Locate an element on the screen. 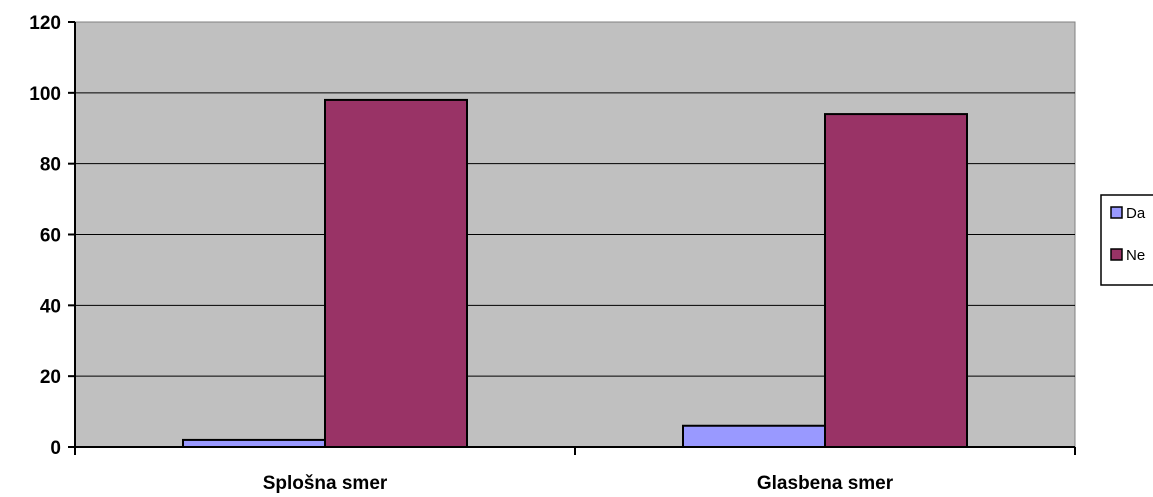  legend: Da Ne is located at coordinates (1127, 240).